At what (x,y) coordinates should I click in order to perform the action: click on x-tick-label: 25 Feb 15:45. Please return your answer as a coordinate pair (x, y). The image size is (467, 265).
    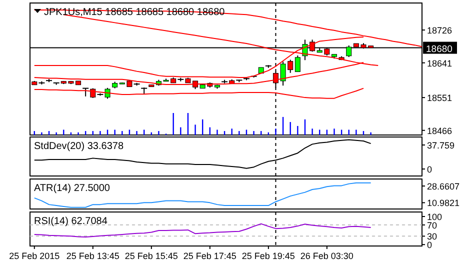
    Looking at the image, I should click on (151, 256).